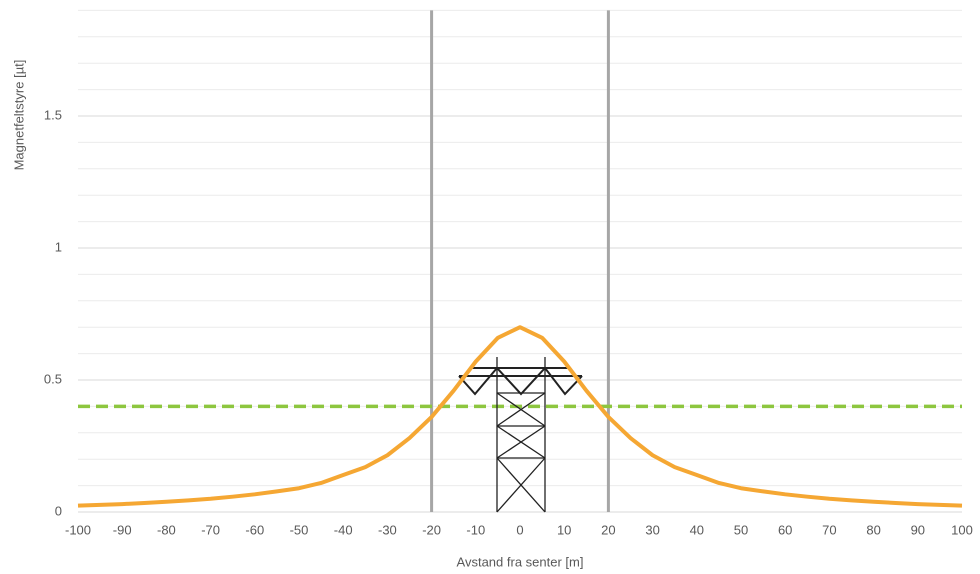  I want to click on x-tick-label: -30, so click(387, 529).